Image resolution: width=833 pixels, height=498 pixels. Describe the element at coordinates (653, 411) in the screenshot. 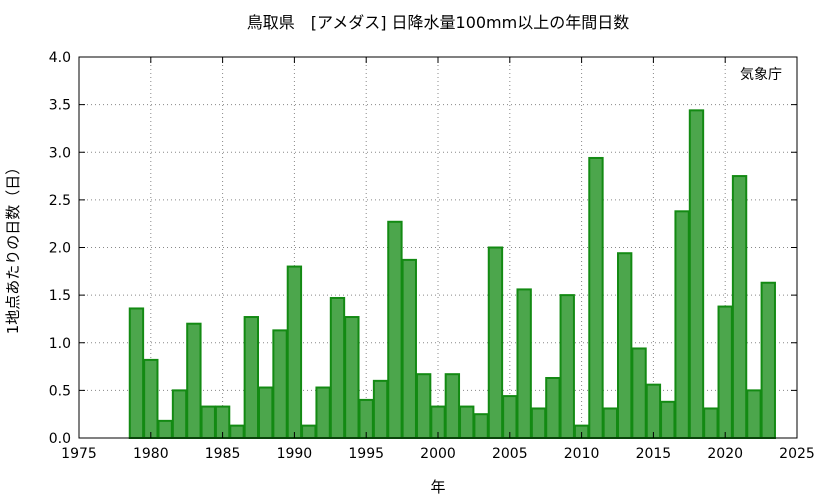

I see `bar-2015` at that location.